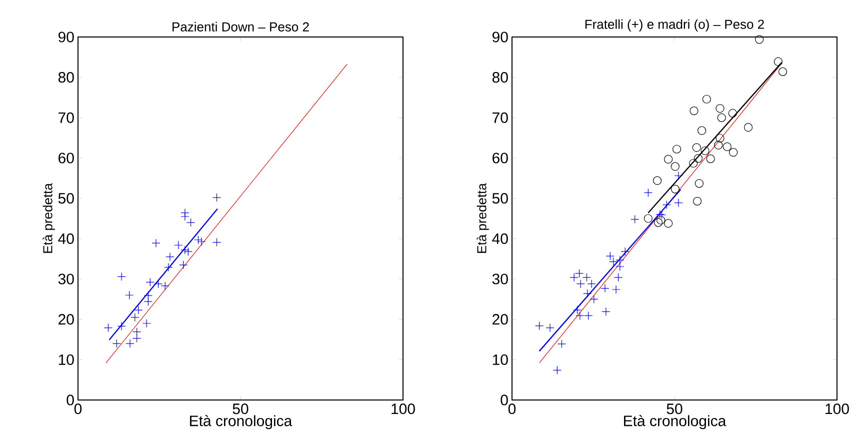 The width and height of the screenshot is (861, 439). Describe the element at coordinates (500, 37) in the screenshot. I see `y-tick-label: 90` at that location.